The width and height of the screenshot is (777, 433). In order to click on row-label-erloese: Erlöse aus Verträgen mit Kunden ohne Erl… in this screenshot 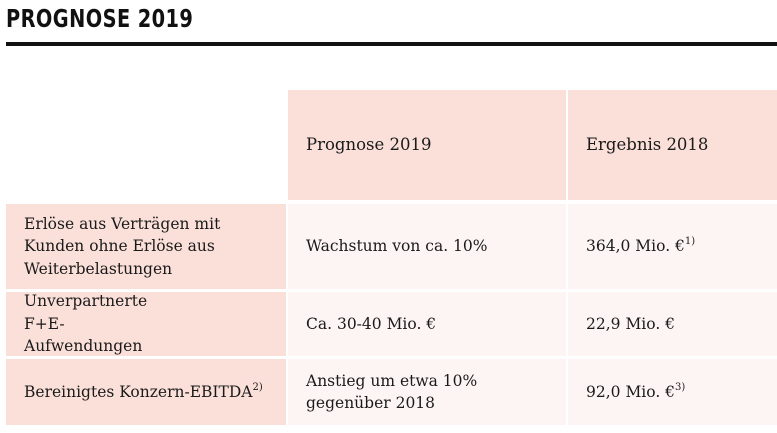, I will do `click(146, 246)`.